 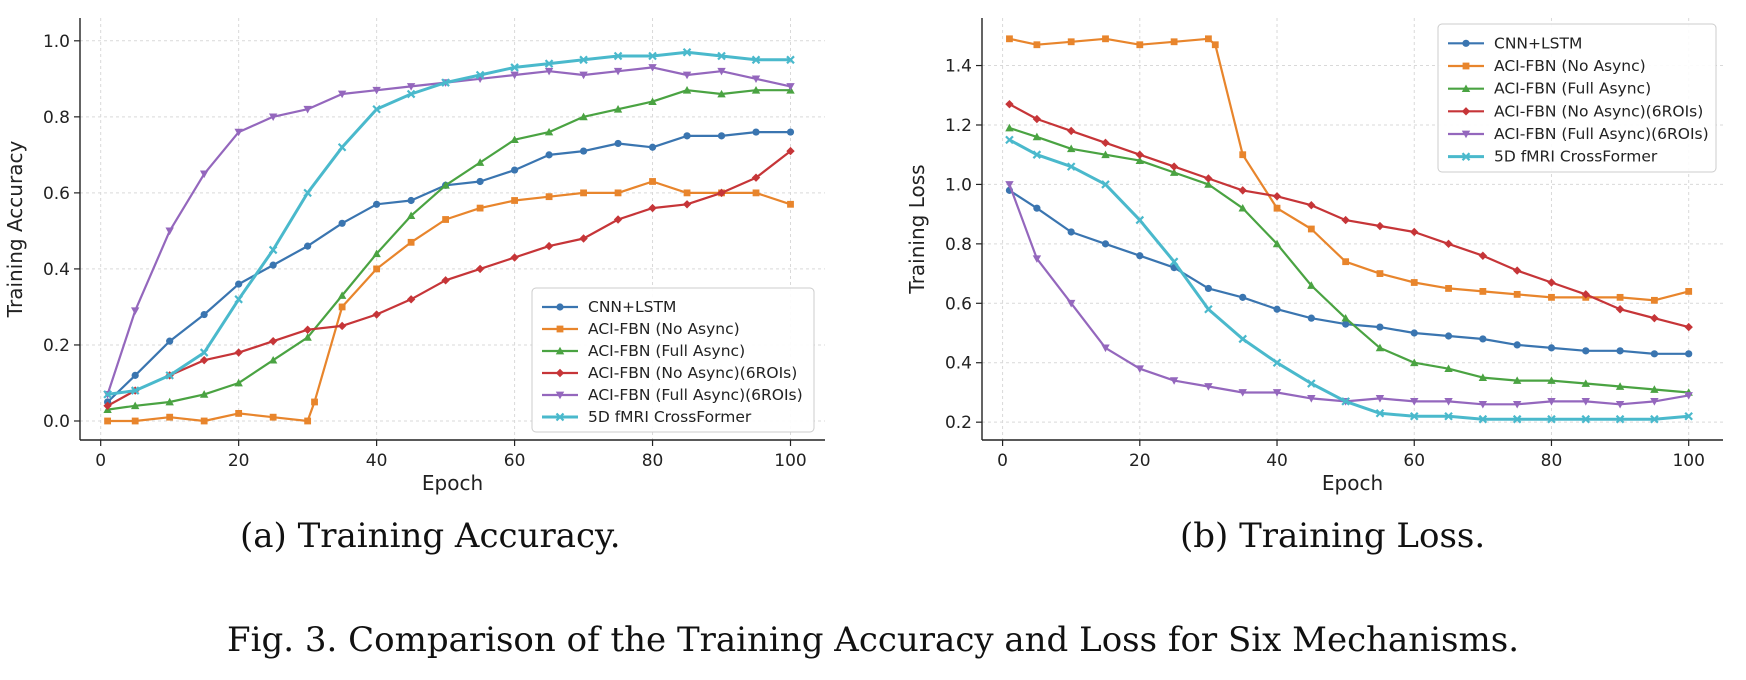 What do you see at coordinates (1578, 134) in the screenshot?
I see `legend-item: ACI-FBN (Full Async)(6ROIs)` at bounding box center [1578, 134].